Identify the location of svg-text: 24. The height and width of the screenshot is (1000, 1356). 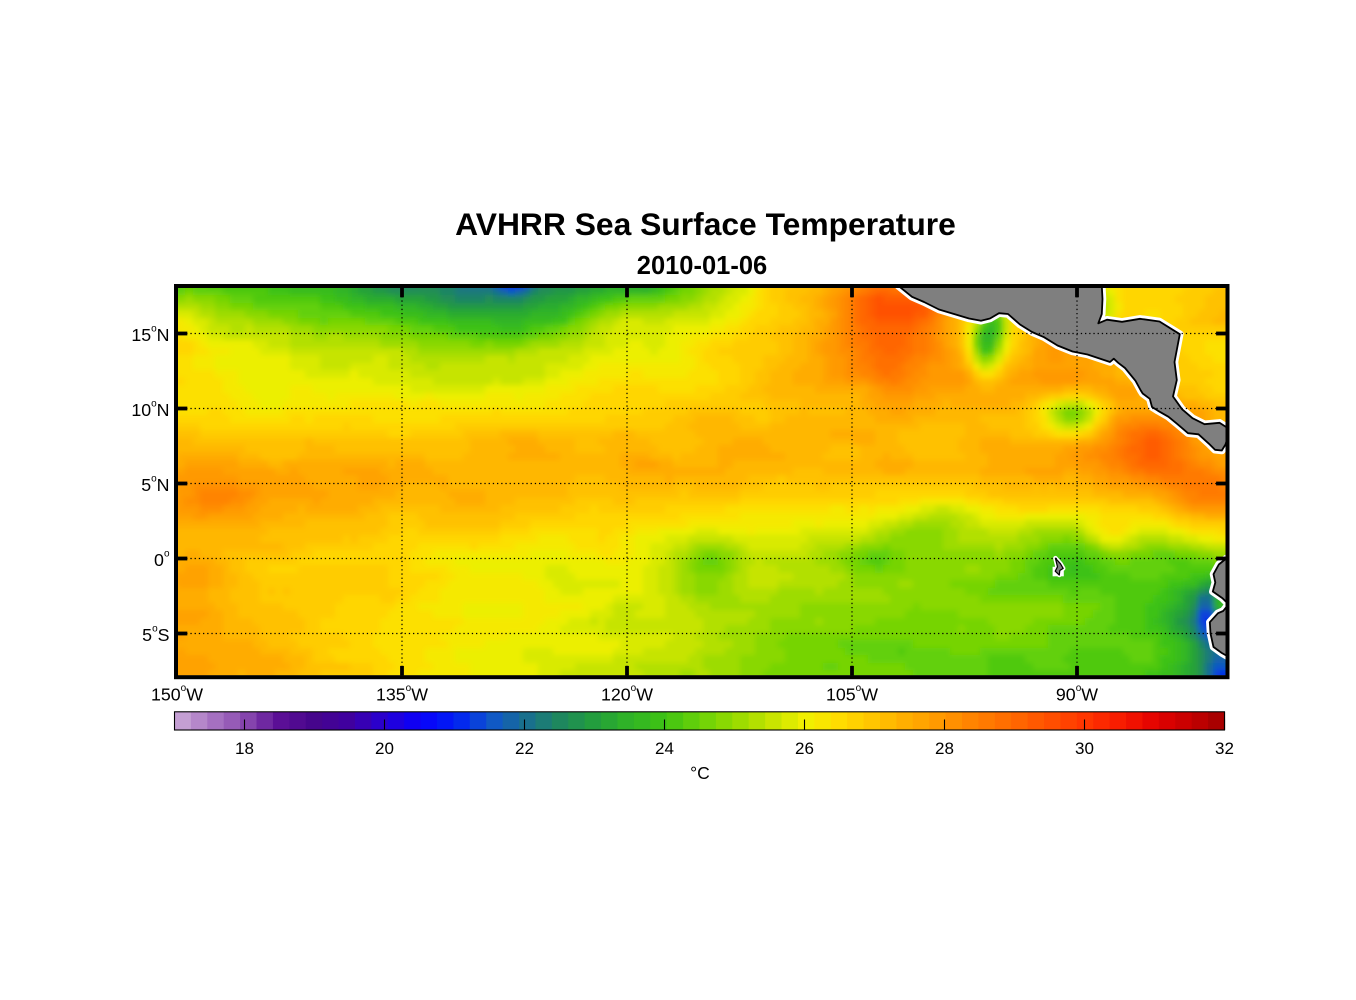
(664, 748).